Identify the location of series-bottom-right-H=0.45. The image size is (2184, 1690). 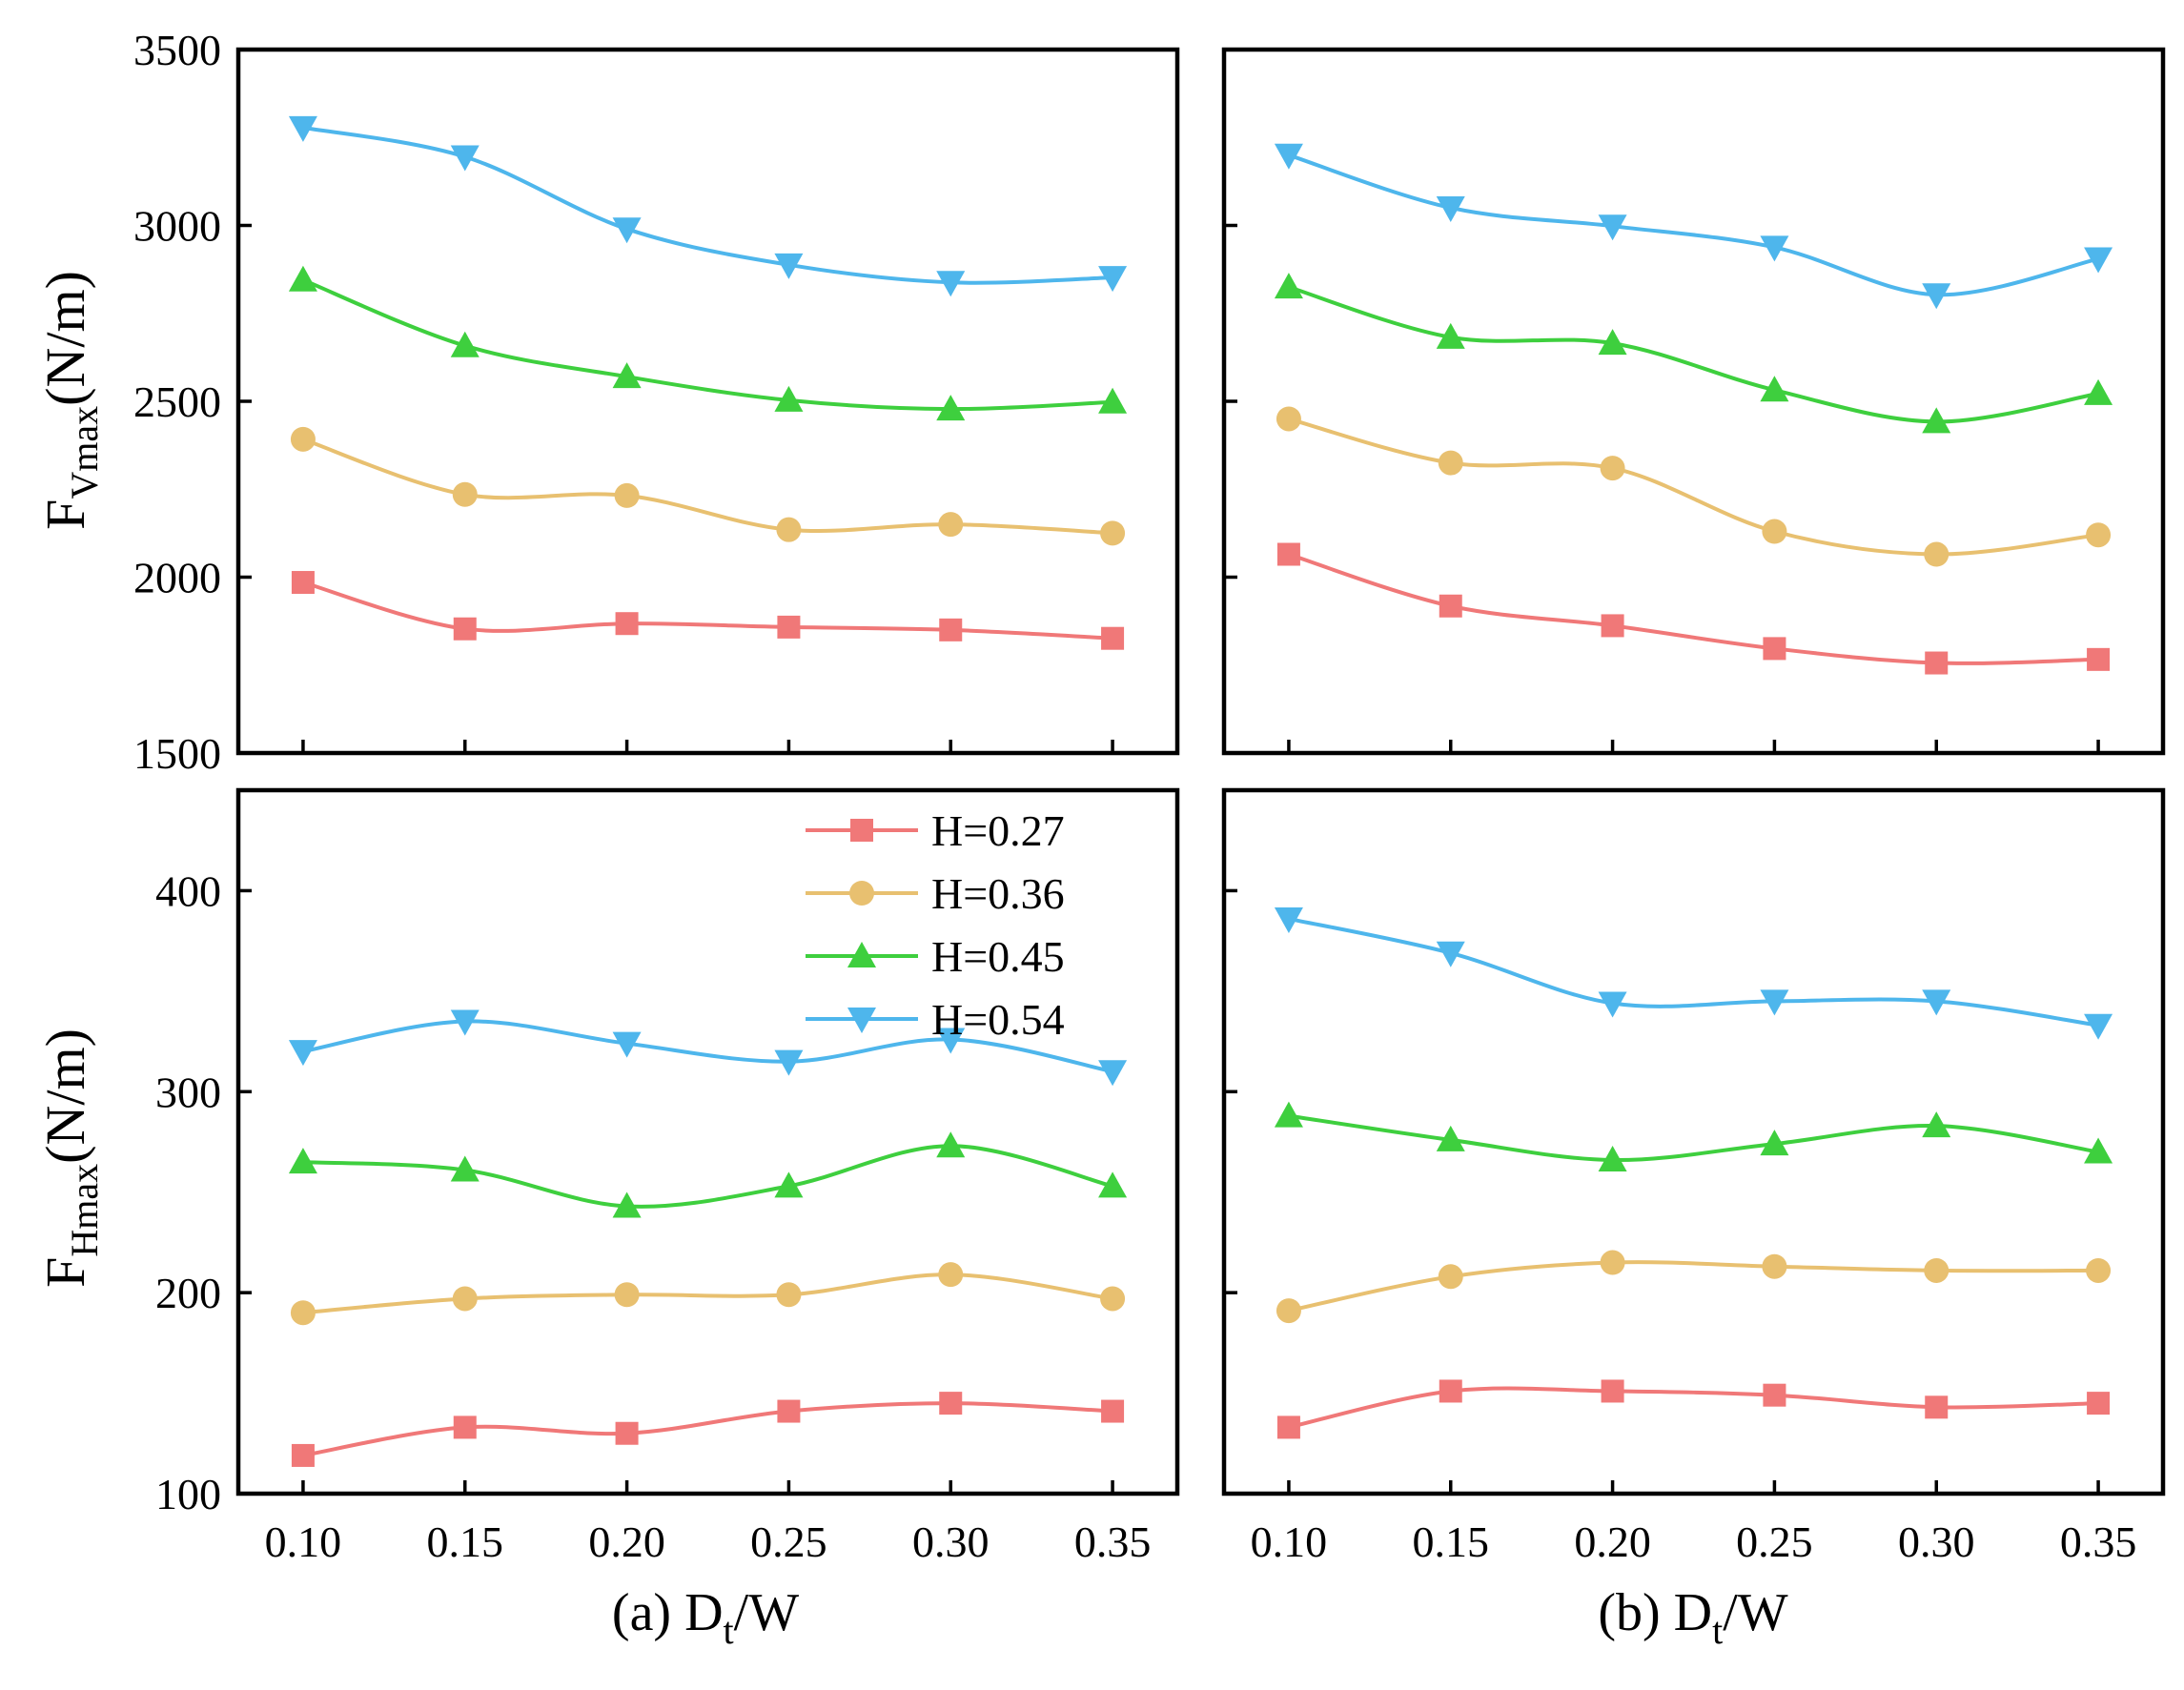
(1693, 1136).